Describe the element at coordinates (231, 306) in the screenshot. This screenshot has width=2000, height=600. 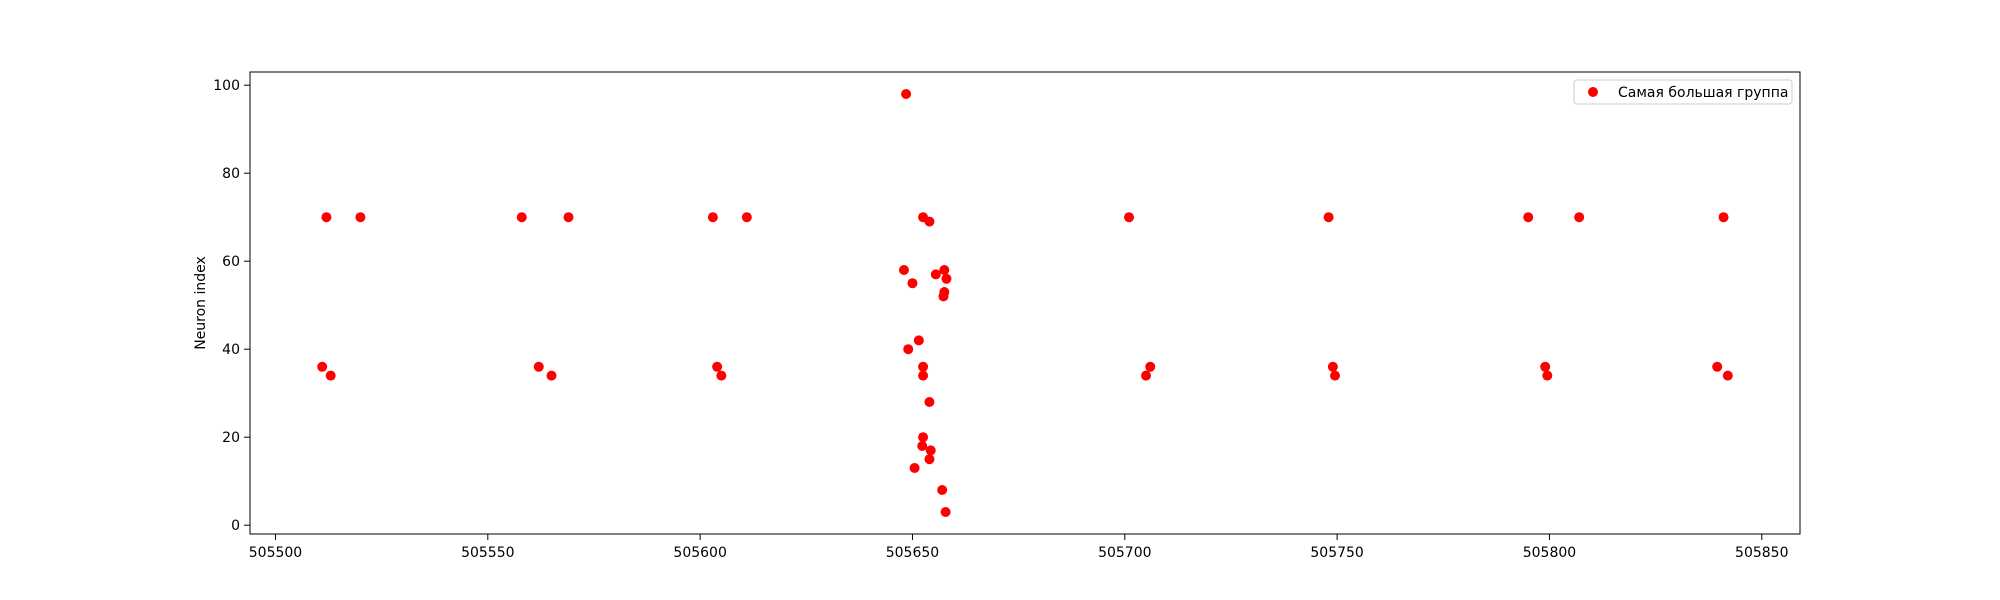
I see `y-axis-ticks: 0 20 40 60 80 100` at that location.